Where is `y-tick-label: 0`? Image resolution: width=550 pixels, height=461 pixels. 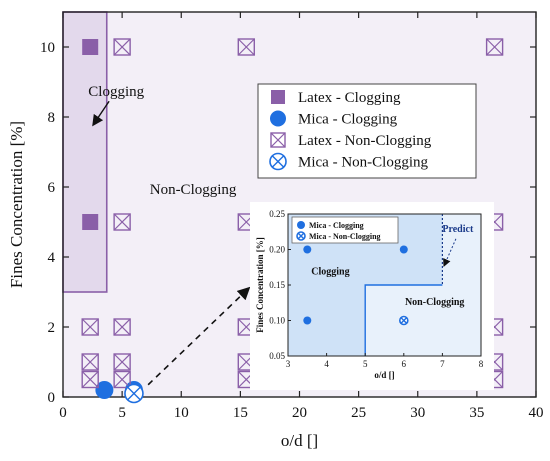
y-tick-label: 0 is located at coordinates (52, 398).